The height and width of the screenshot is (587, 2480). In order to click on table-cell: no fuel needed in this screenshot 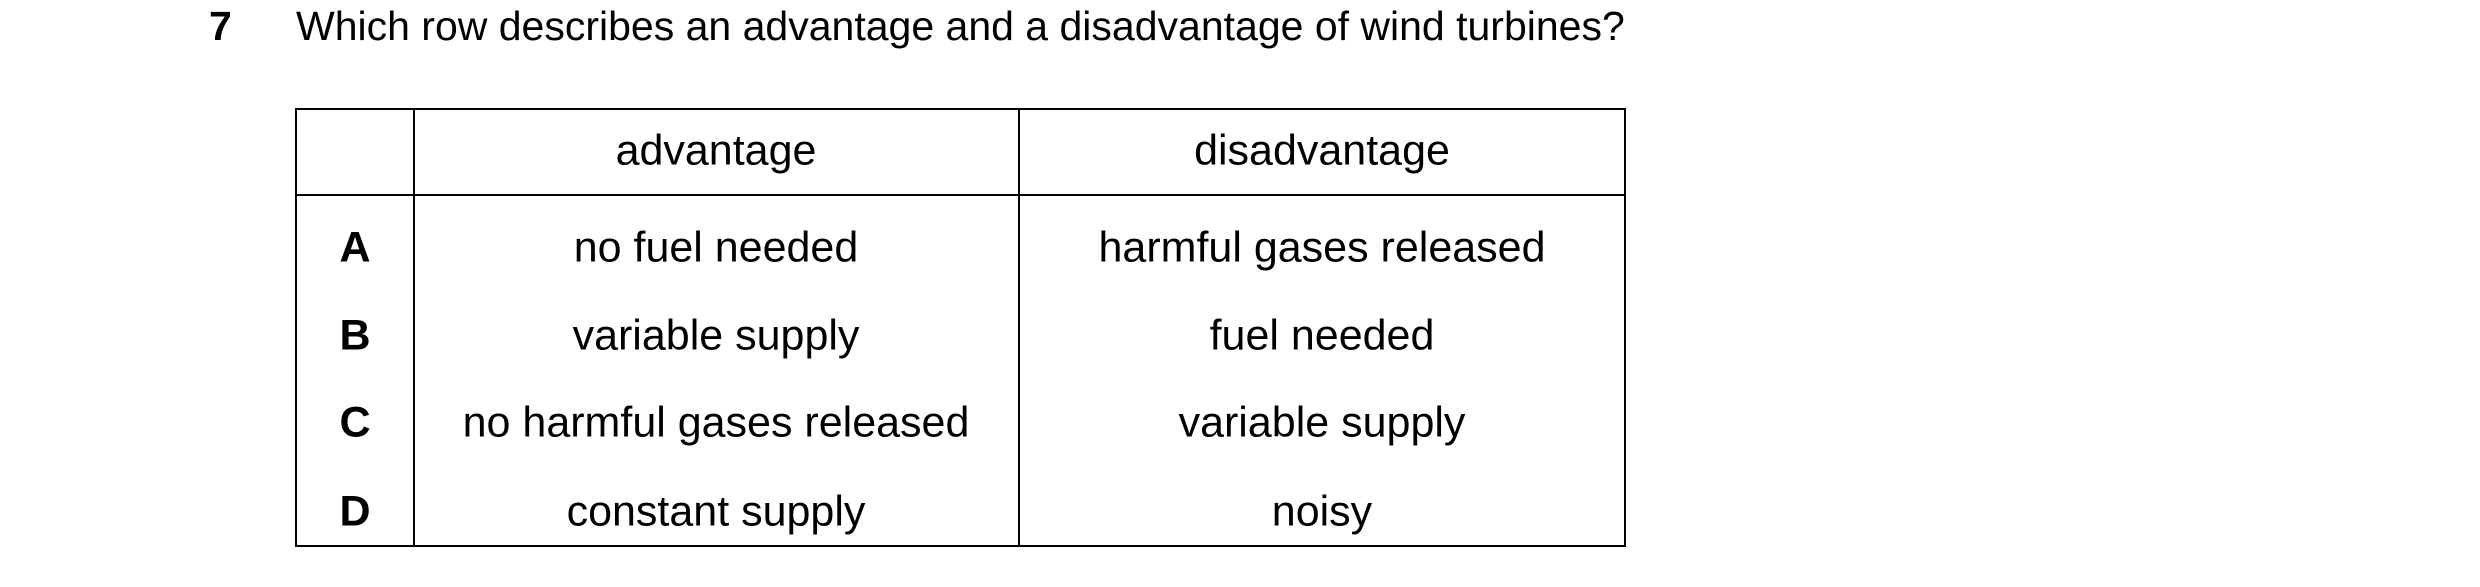, I will do `click(716, 247)`.